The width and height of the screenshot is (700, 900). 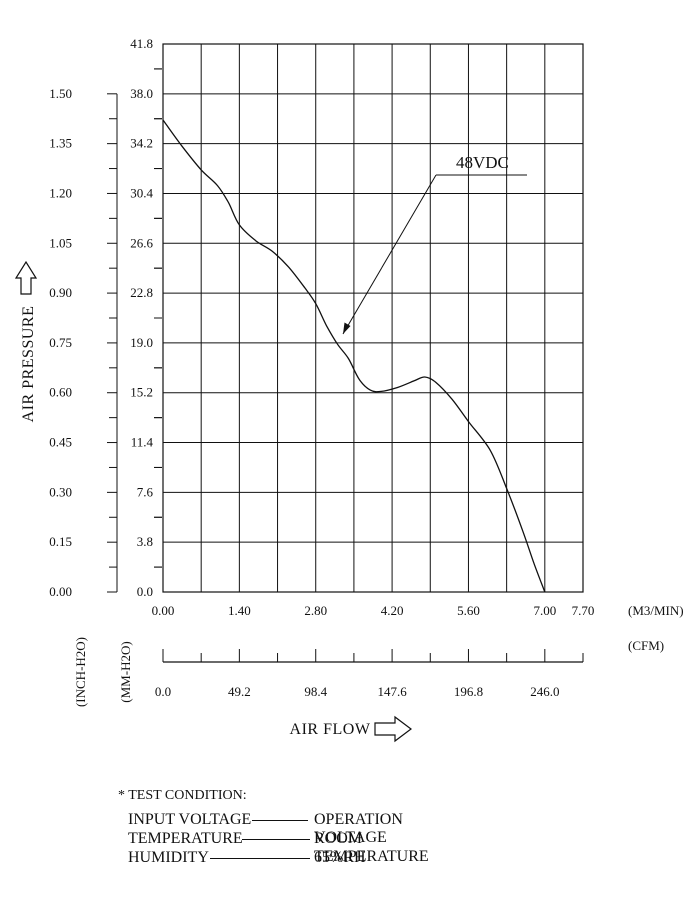 What do you see at coordinates (145, 491) in the screenshot?
I see `y-tick-label-mm: 7.6` at bounding box center [145, 491].